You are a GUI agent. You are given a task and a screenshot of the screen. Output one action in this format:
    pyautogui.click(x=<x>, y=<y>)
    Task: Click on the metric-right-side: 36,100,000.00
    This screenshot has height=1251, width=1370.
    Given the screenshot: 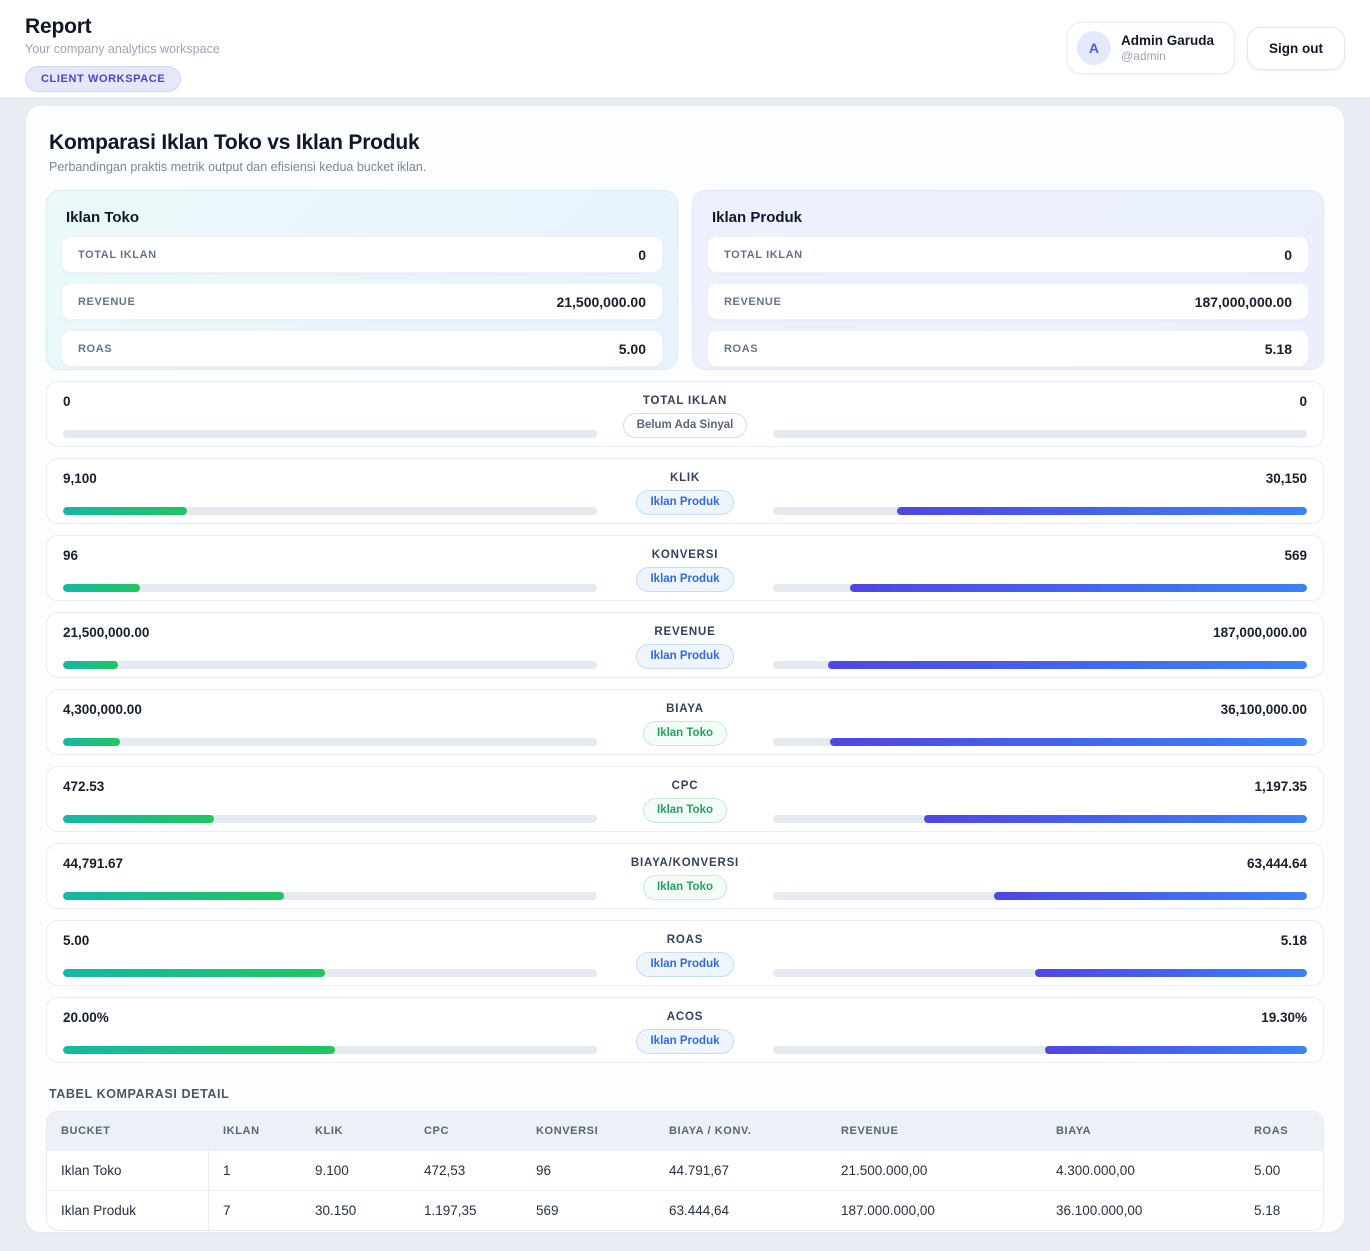 What is the action you would take?
    pyautogui.click(x=1040, y=724)
    